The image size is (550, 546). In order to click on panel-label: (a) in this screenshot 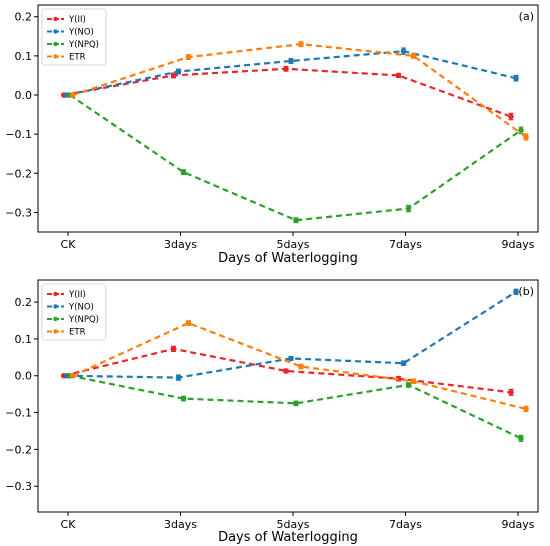, I will do `click(526, 16)`.